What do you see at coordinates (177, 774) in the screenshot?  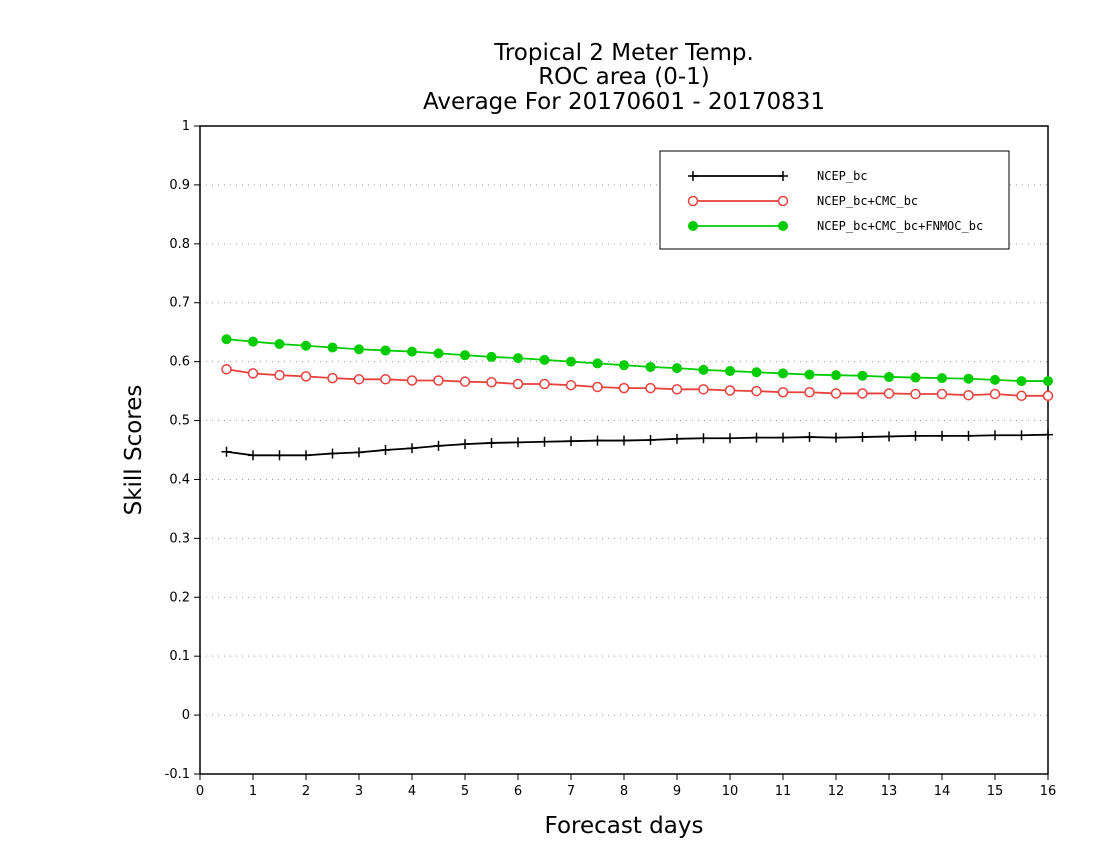 I see `y-tick-label: -0.1` at bounding box center [177, 774].